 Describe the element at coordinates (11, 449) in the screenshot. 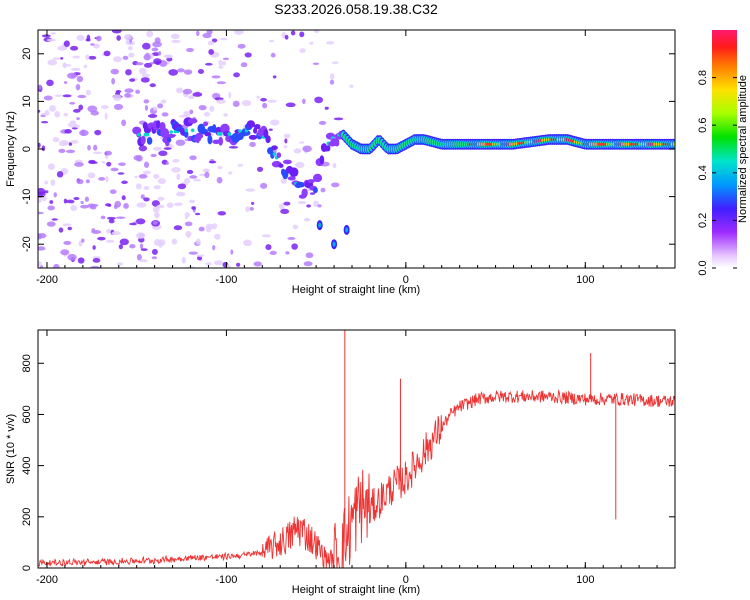

I see `bottom-y-axis-label: SNR (10 * v/v)` at that location.